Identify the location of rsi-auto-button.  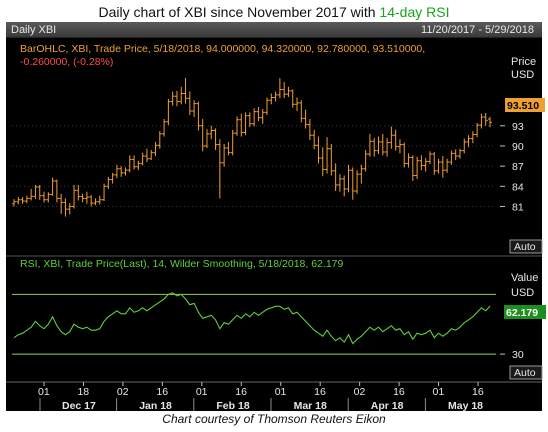
(526, 372).